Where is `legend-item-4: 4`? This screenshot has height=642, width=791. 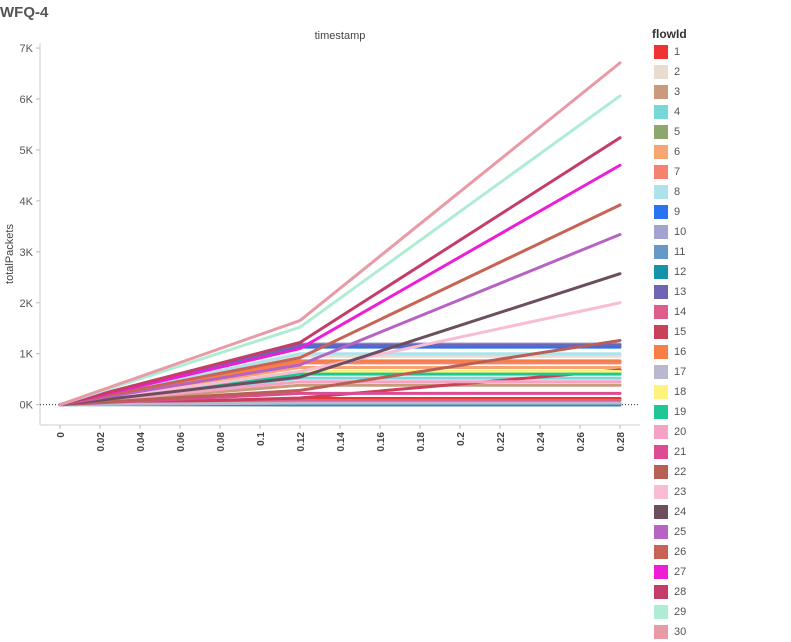
legend-item-4: 4 is located at coordinates (718, 112).